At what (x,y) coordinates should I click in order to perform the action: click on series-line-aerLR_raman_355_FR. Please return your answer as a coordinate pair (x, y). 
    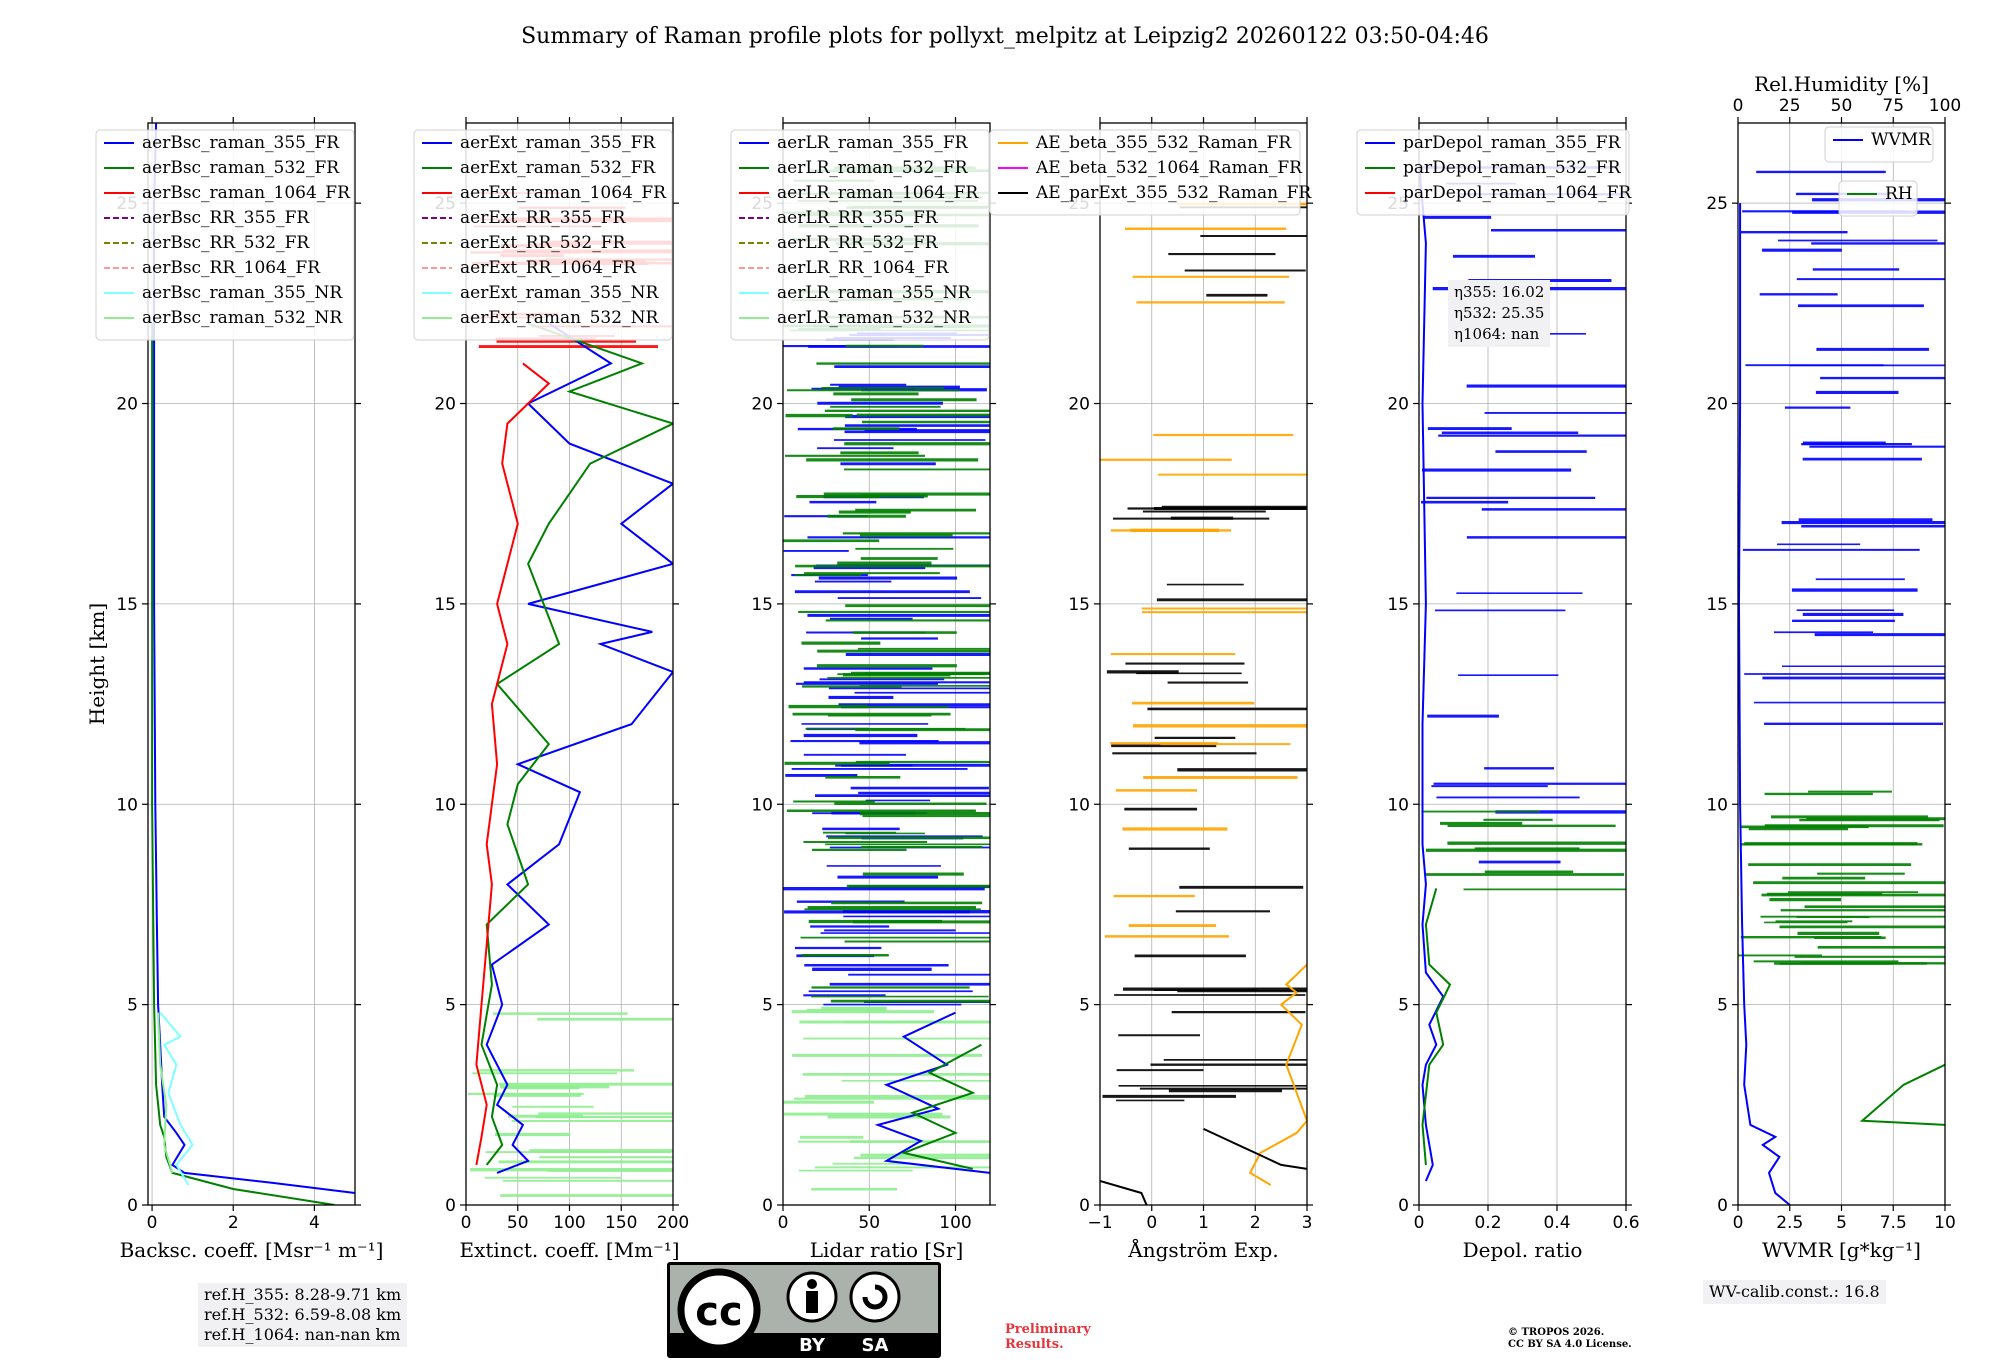
    Looking at the image, I should click on (932, 1092).